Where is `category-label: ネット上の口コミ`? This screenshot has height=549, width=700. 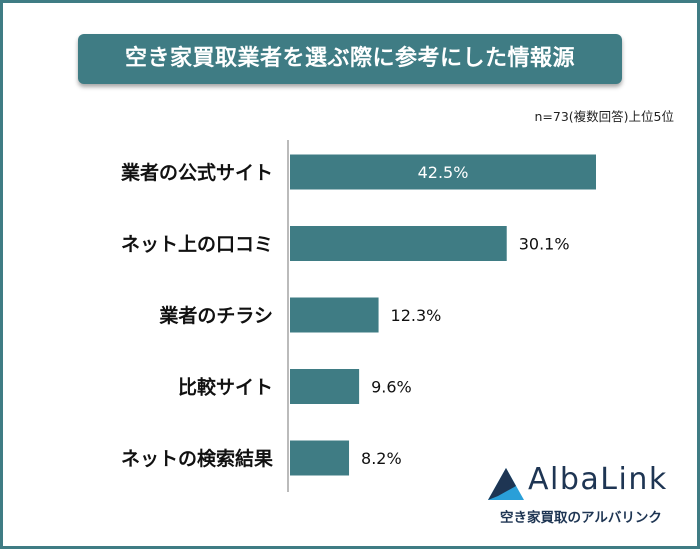
category-label: ネット上の口コミ is located at coordinates (197, 245).